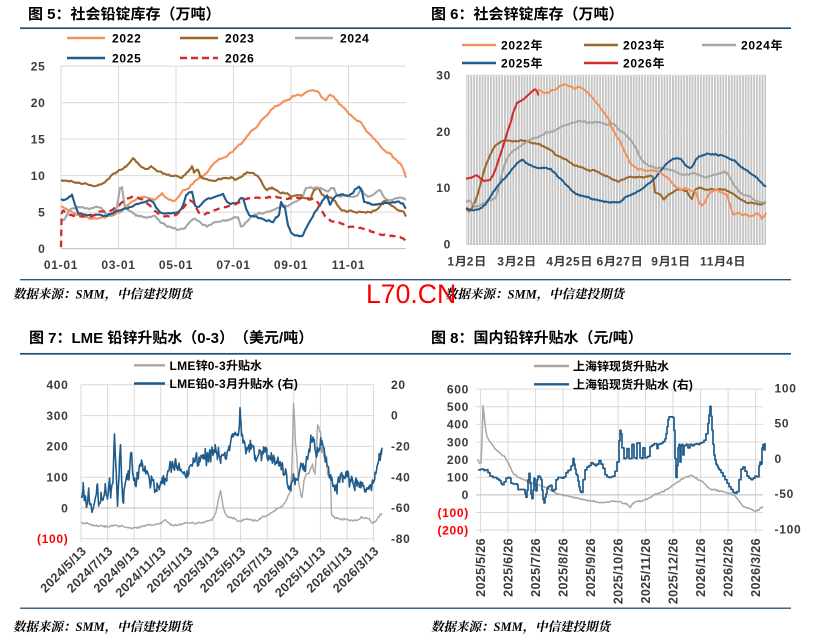 The height and width of the screenshot is (644, 828). Describe the element at coordinates (646, 570) in the screenshot. I see `svg-text: 2025/11/26` at that location.